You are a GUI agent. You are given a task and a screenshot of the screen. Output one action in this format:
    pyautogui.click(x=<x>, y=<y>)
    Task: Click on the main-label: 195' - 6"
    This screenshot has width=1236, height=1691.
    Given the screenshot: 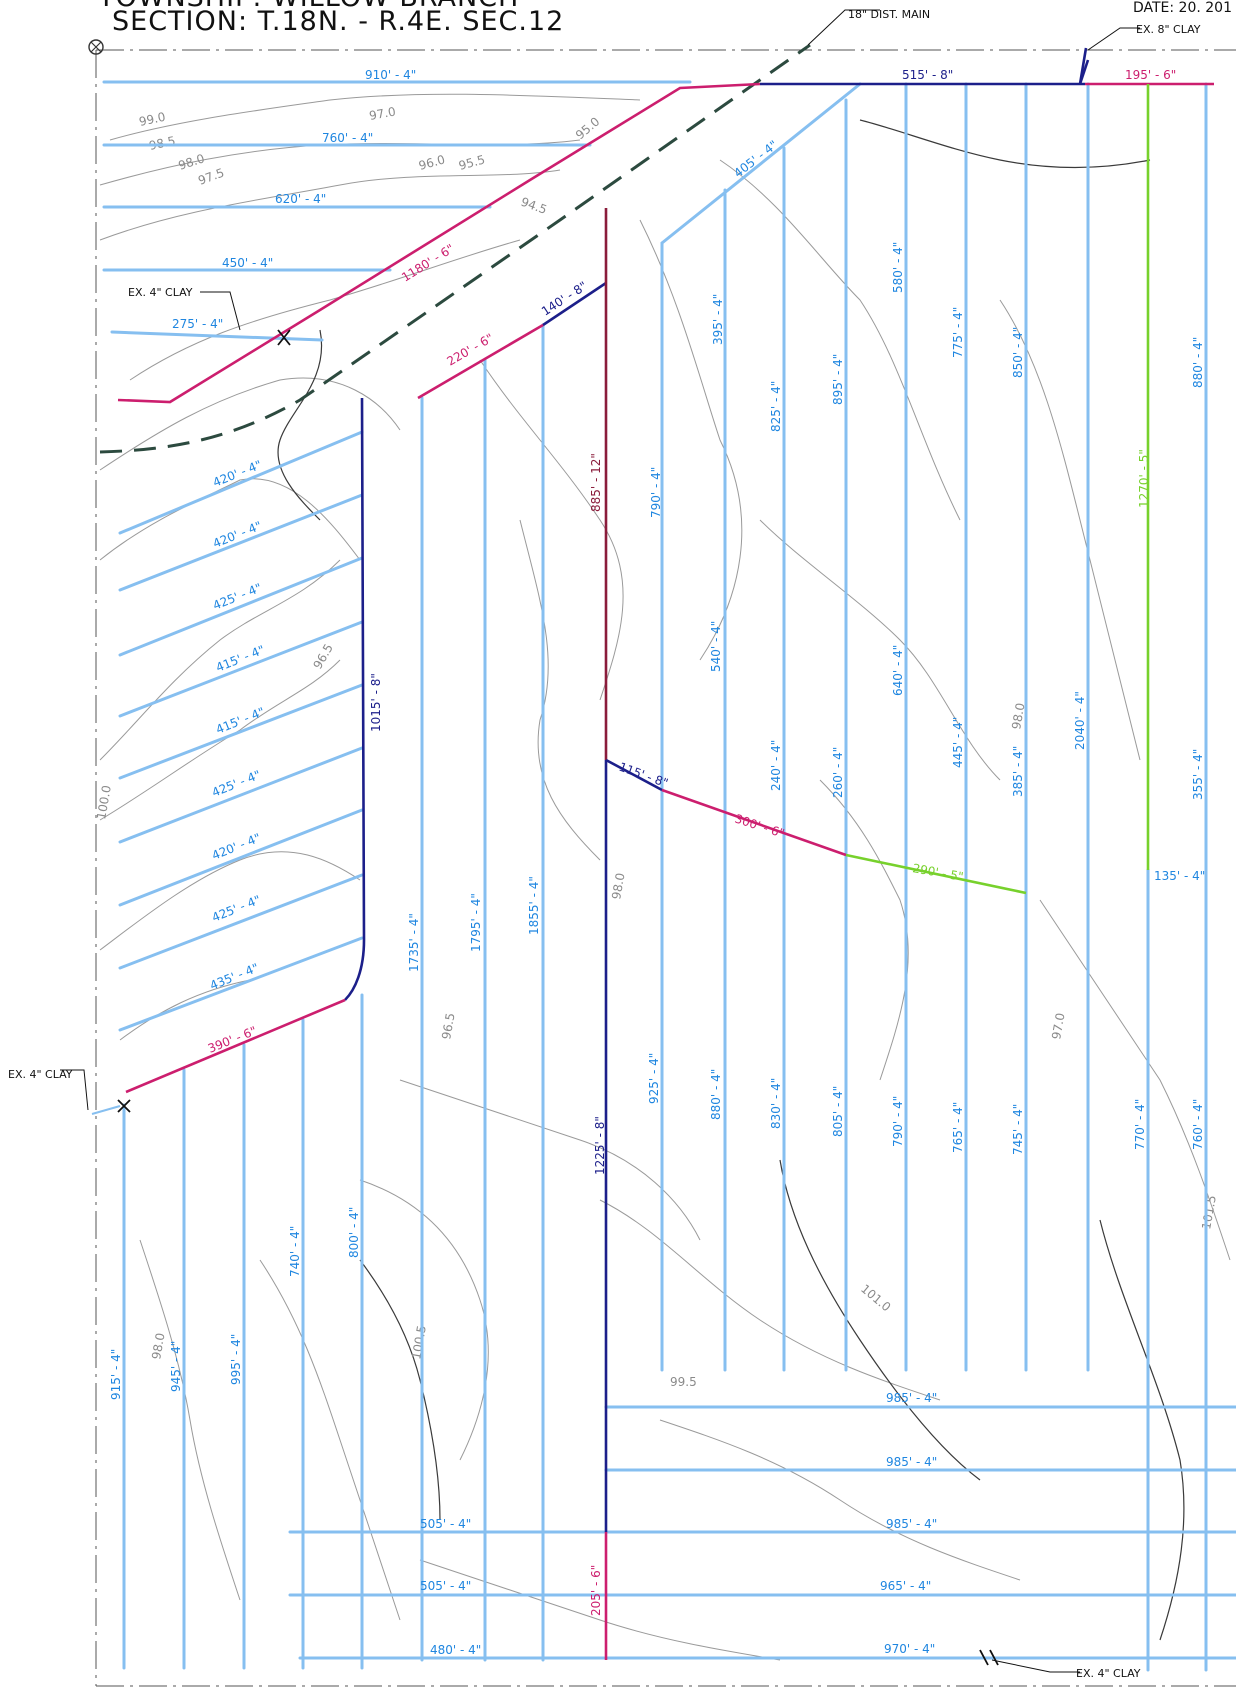 What is the action you would take?
    pyautogui.click(x=1150, y=75)
    